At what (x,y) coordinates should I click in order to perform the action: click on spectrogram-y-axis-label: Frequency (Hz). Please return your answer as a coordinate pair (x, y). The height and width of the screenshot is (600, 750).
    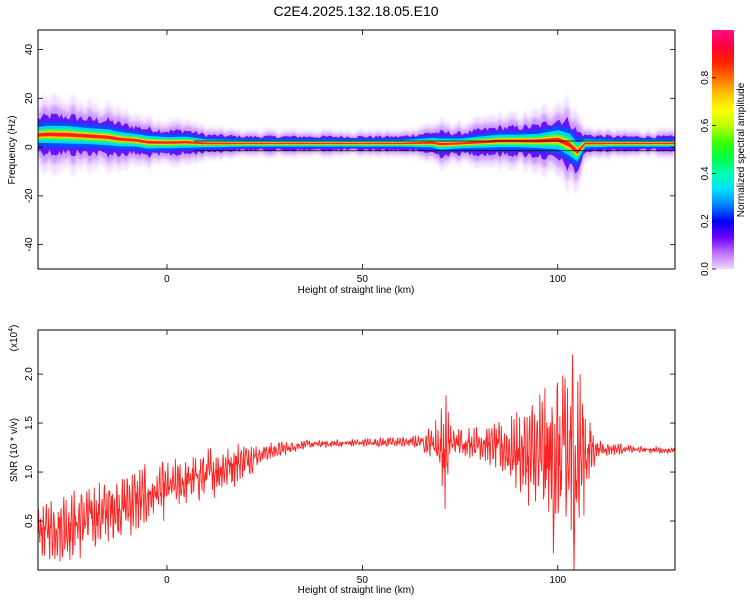
    Looking at the image, I should click on (12, 150).